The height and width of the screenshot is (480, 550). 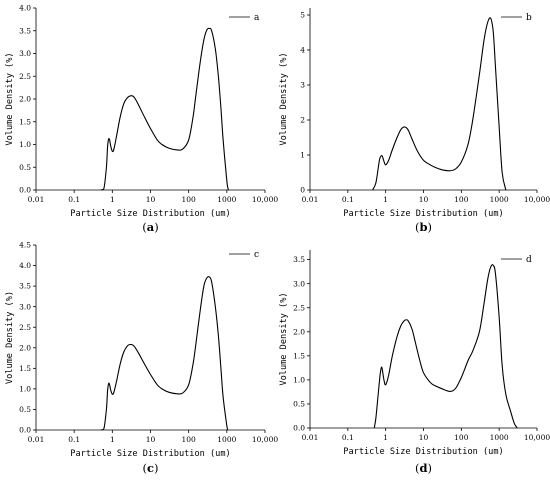 What do you see at coordinates (445, 346) in the screenshot?
I see `series-line-d` at bounding box center [445, 346].